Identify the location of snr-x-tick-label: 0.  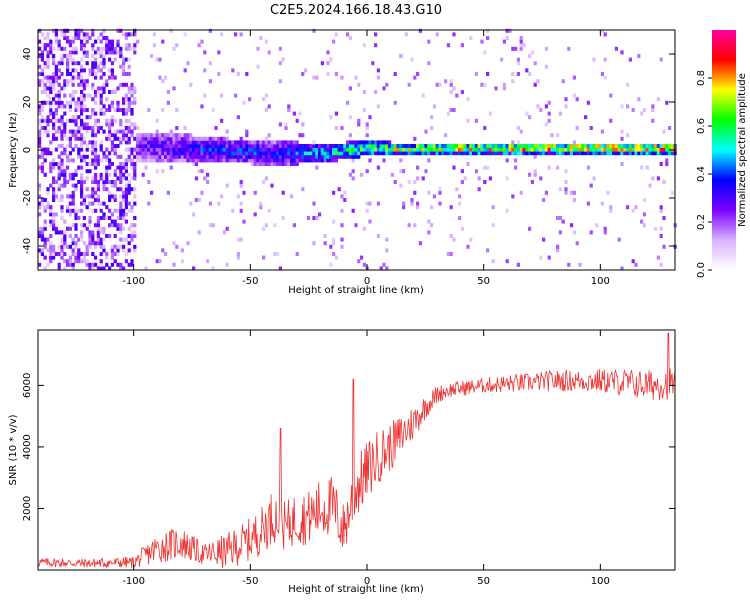
(367, 581).